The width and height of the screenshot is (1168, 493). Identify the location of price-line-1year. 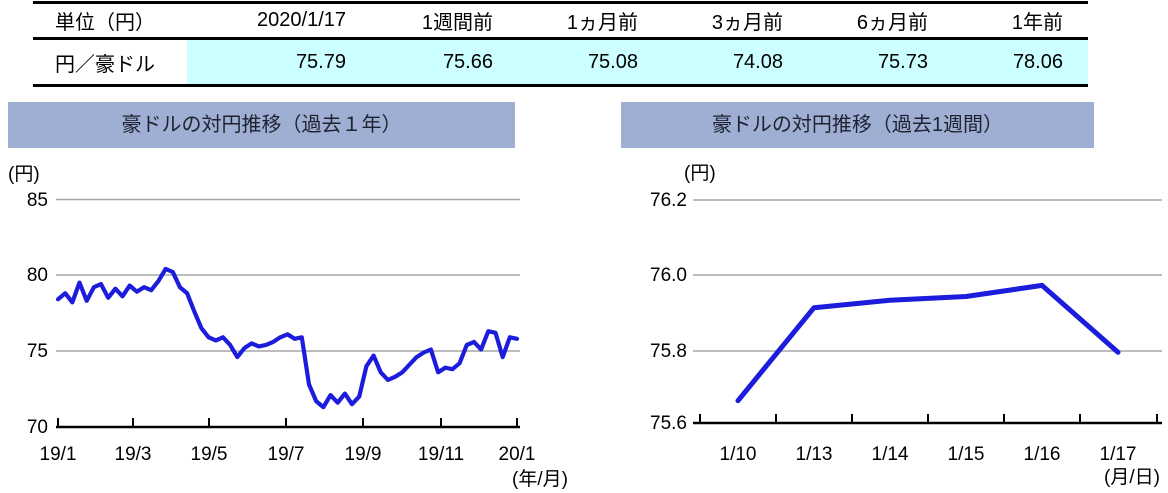
(287, 338).